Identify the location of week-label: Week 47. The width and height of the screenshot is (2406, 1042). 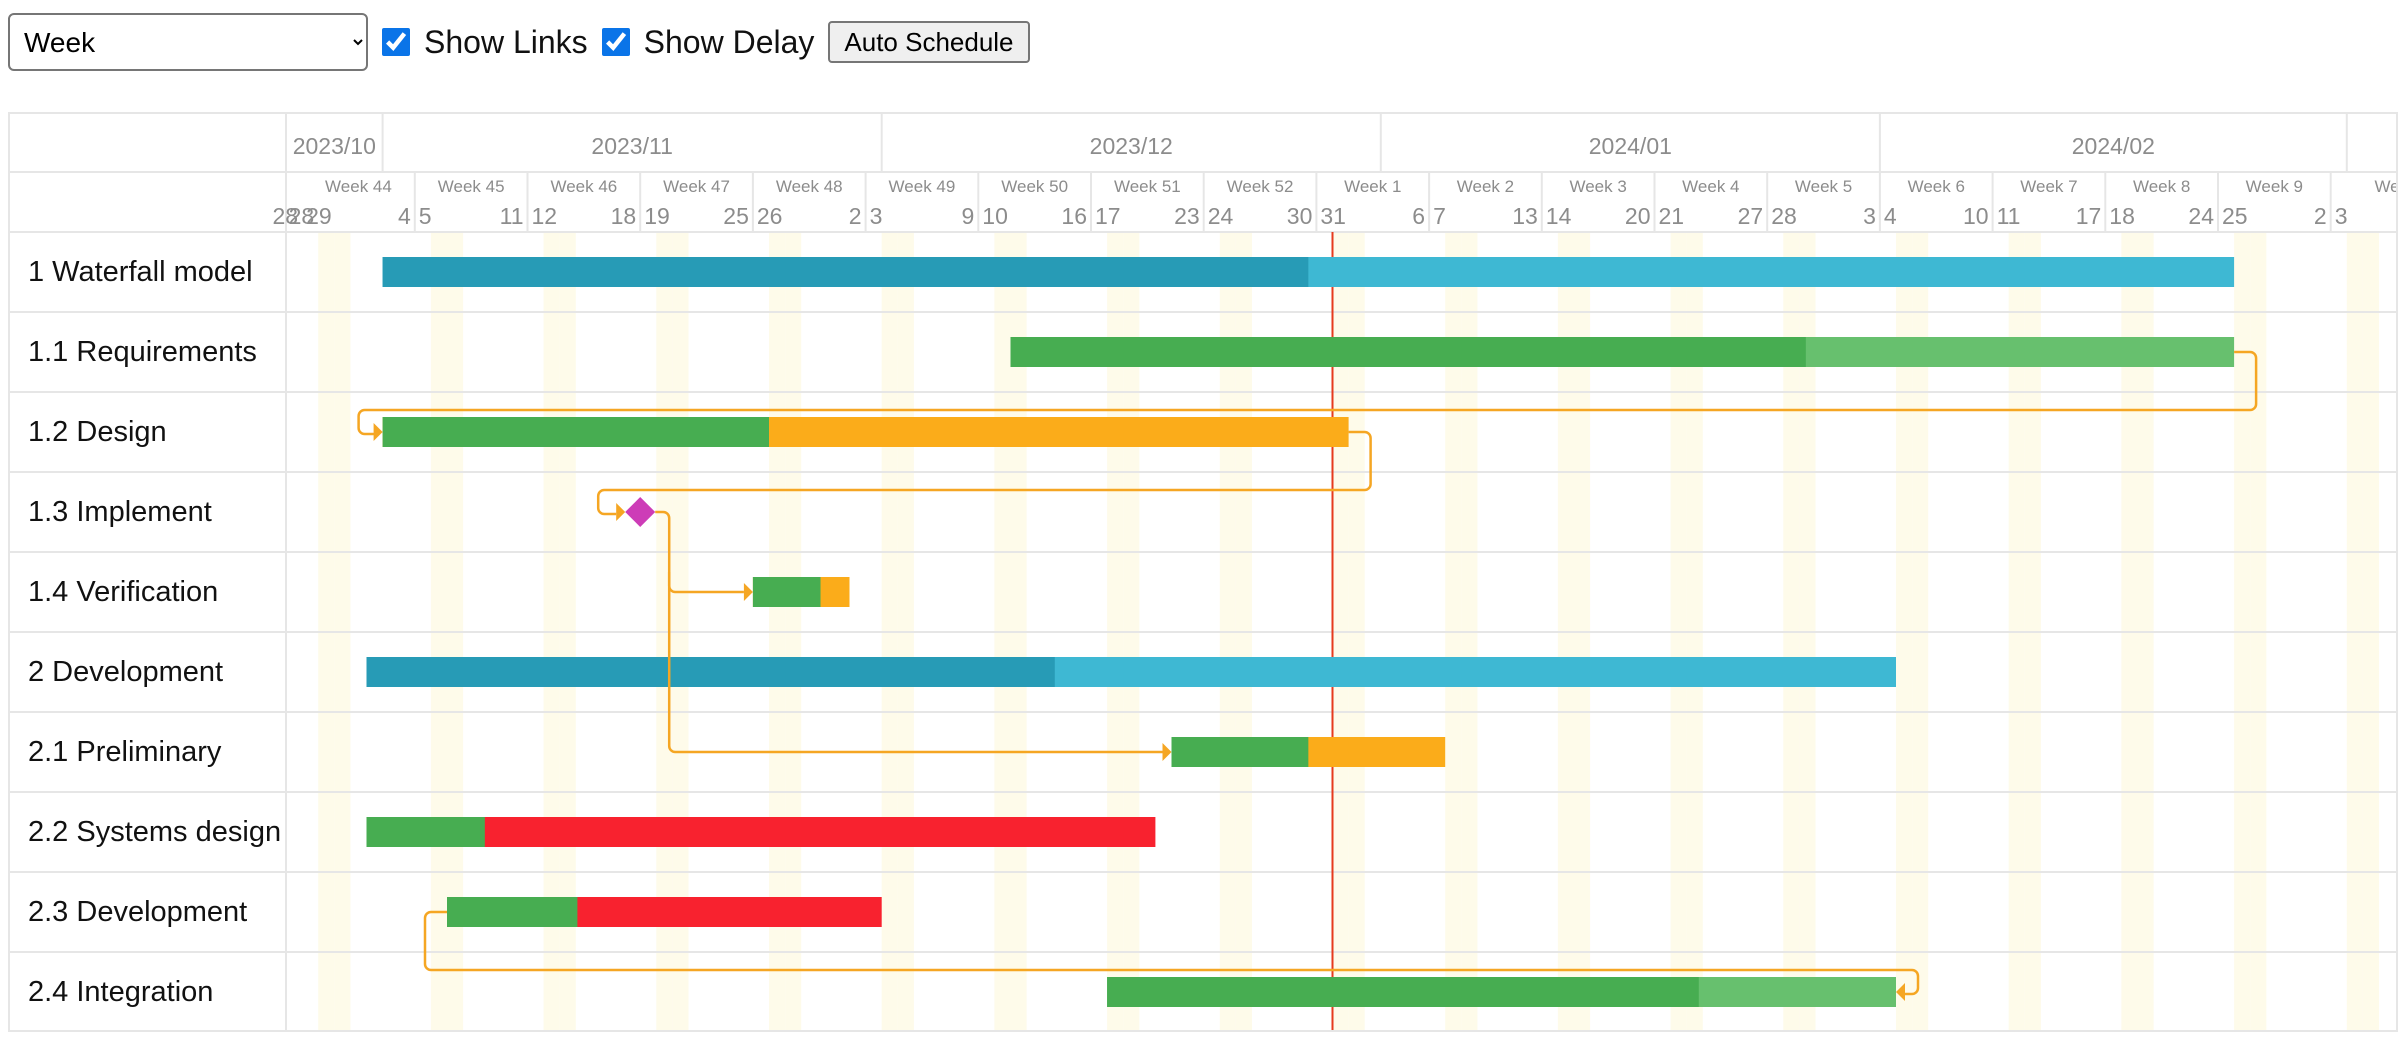
(696, 186).